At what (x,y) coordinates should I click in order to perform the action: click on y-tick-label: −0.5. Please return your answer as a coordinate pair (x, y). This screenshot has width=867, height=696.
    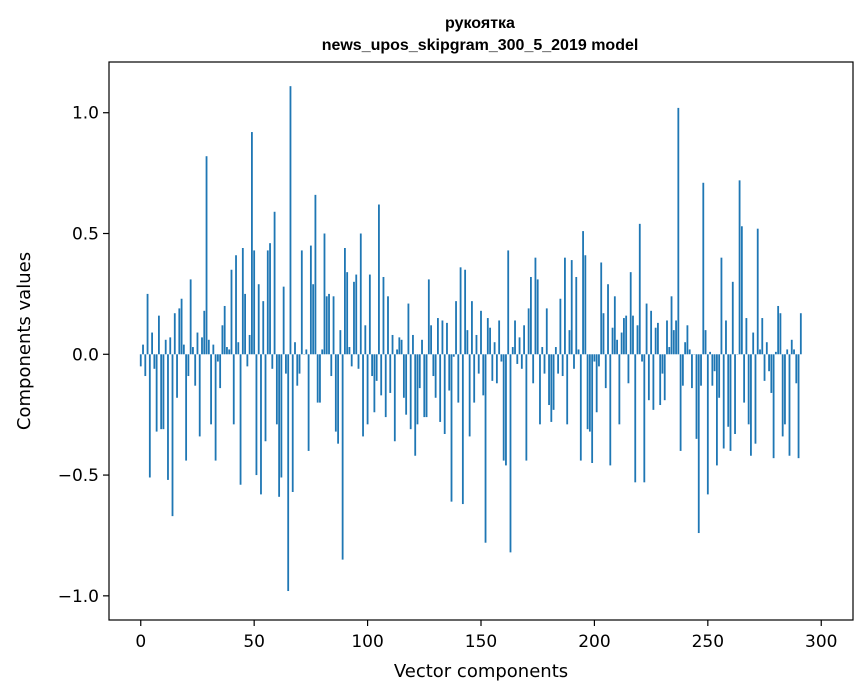
    Looking at the image, I should click on (78, 476).